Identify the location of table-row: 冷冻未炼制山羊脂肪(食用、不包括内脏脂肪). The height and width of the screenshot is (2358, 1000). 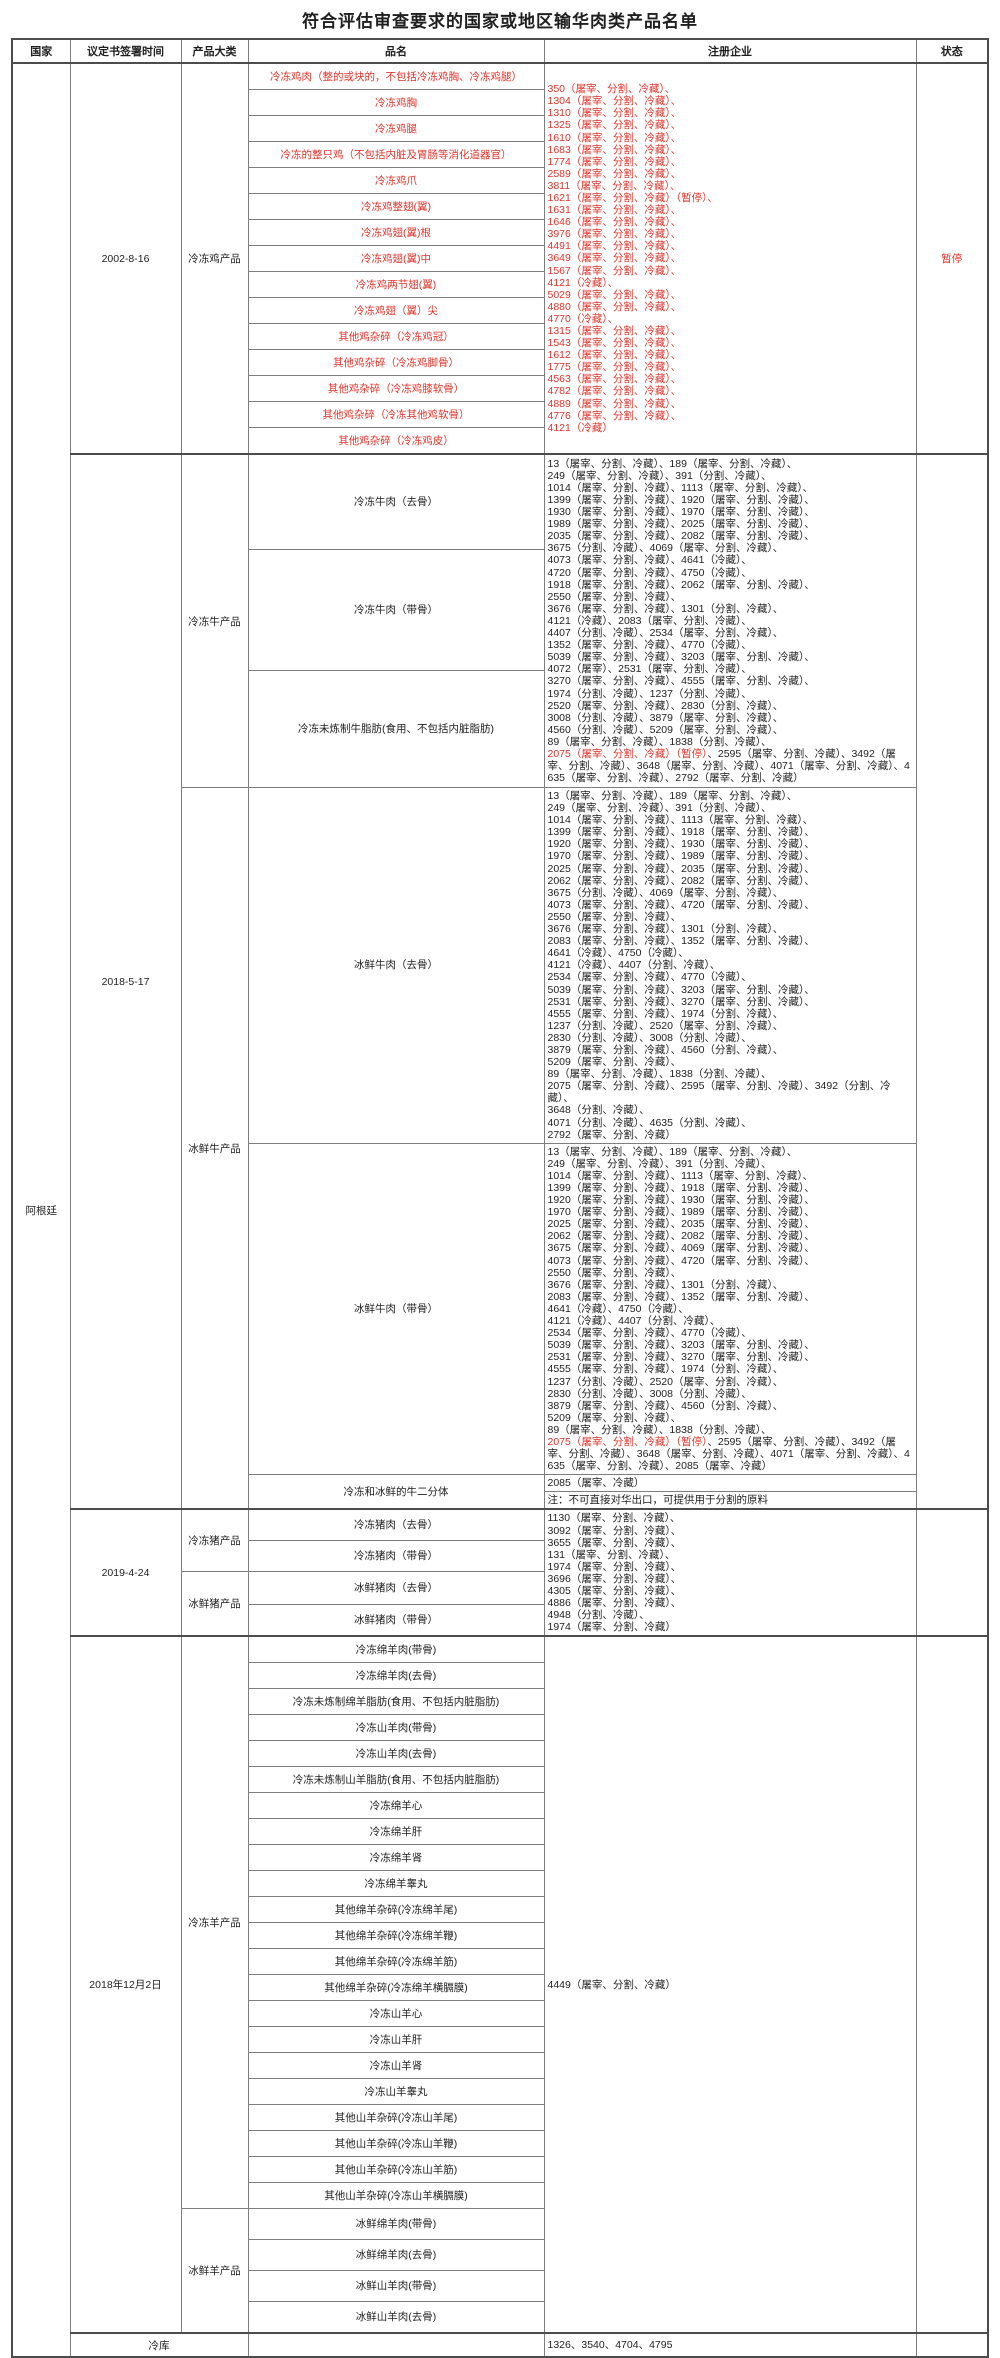
(500, 1780).